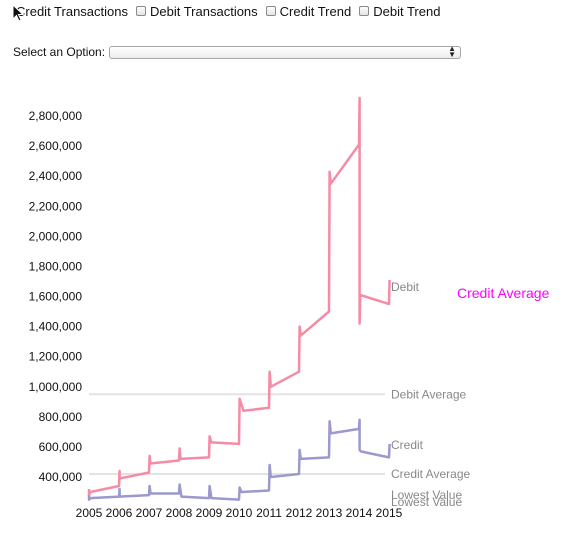  What do you see at coordinates (72, 11) in the screenshot?
I see `credit-transactions-label: Credit Transactions` at bounding box center [72, 11].